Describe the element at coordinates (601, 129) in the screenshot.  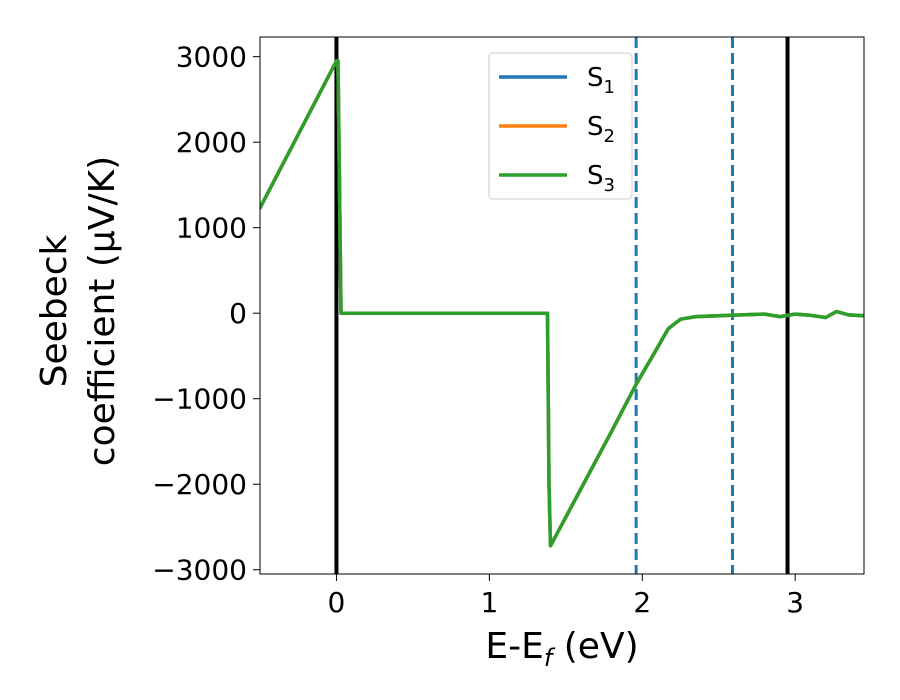
I see `legend-label-S2: S2` at that location.